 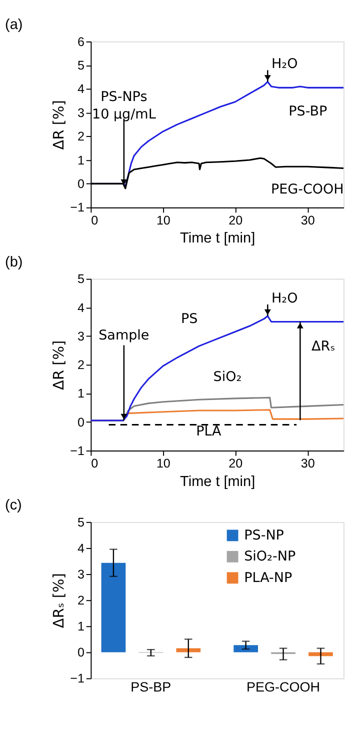 What do you see at coordinates (13, 262) in the screenshot?
I see `chart-title: (b)` at bounding box center [13, 262].